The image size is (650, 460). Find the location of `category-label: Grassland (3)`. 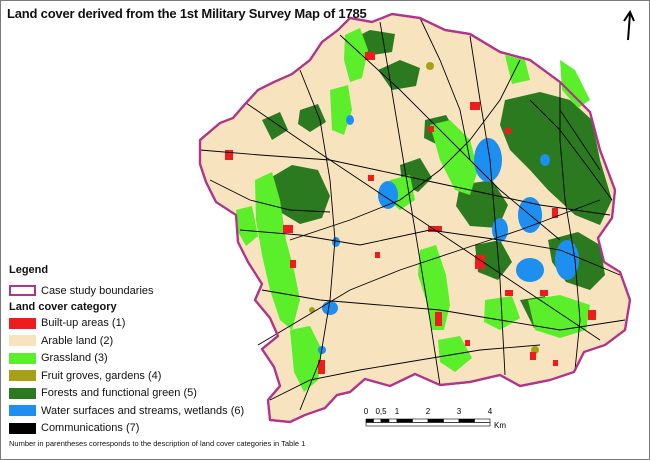

category-label: Grassland (3) is located at coordinates (74, 358).